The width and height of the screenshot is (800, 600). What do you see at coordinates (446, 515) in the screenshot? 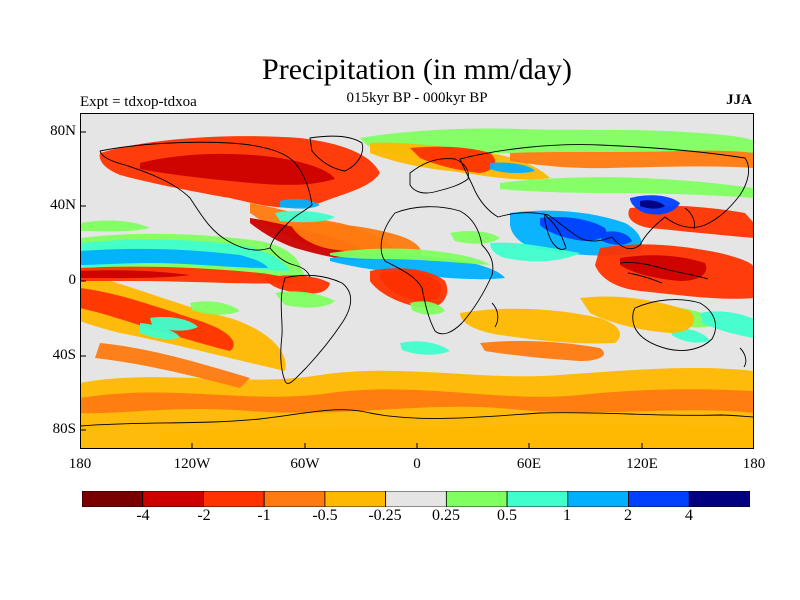
I see `colorbar-label: 0.25` at bounding box center [446, 515].